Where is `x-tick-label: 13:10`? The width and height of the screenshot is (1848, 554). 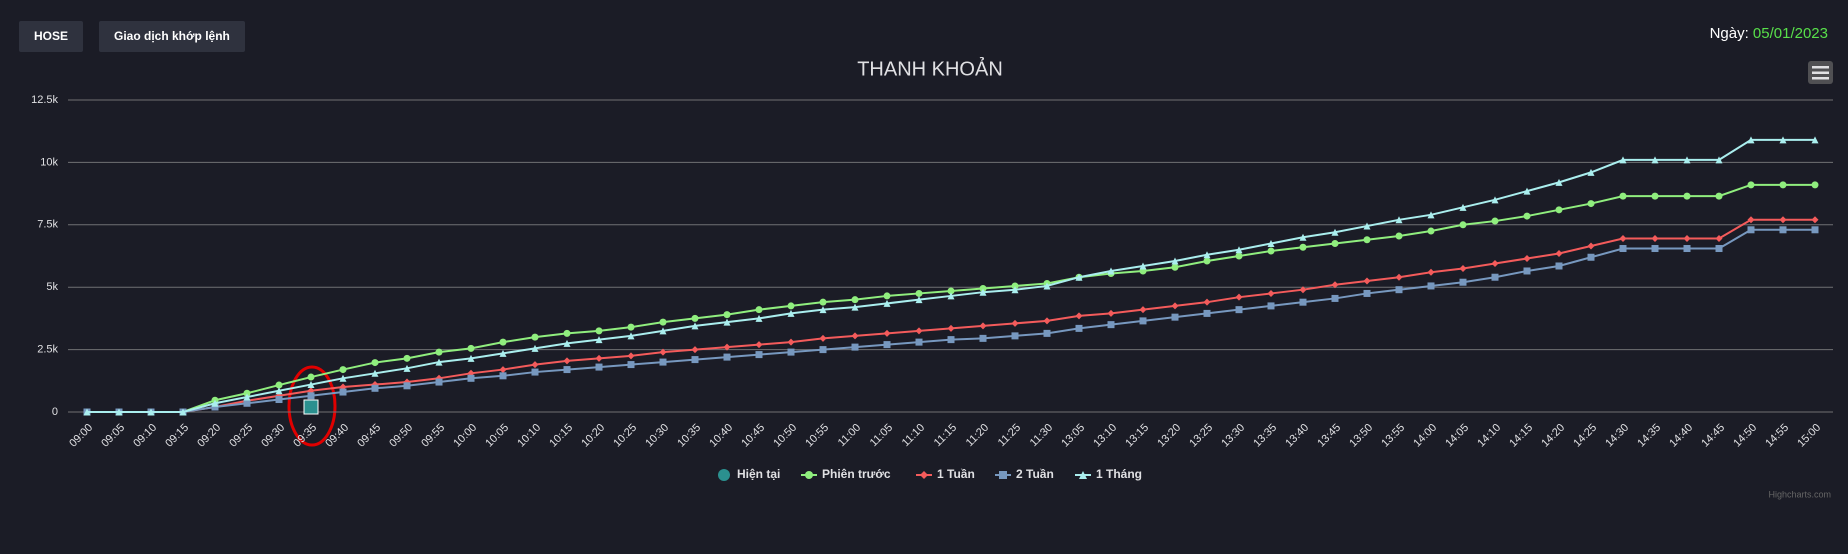
x-tick-label: 13:10 is located at coordinates (1105, 436).